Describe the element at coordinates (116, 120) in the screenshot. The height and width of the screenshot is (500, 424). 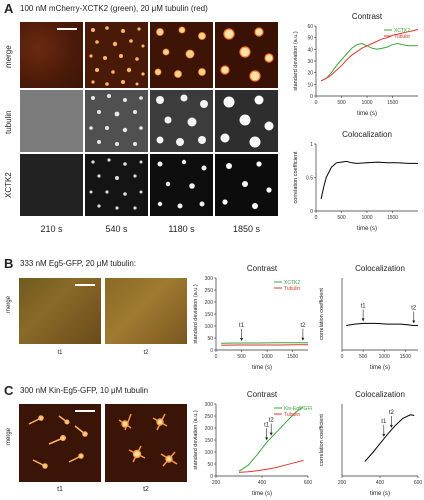
I see `tubulin-540-dots` at that location.